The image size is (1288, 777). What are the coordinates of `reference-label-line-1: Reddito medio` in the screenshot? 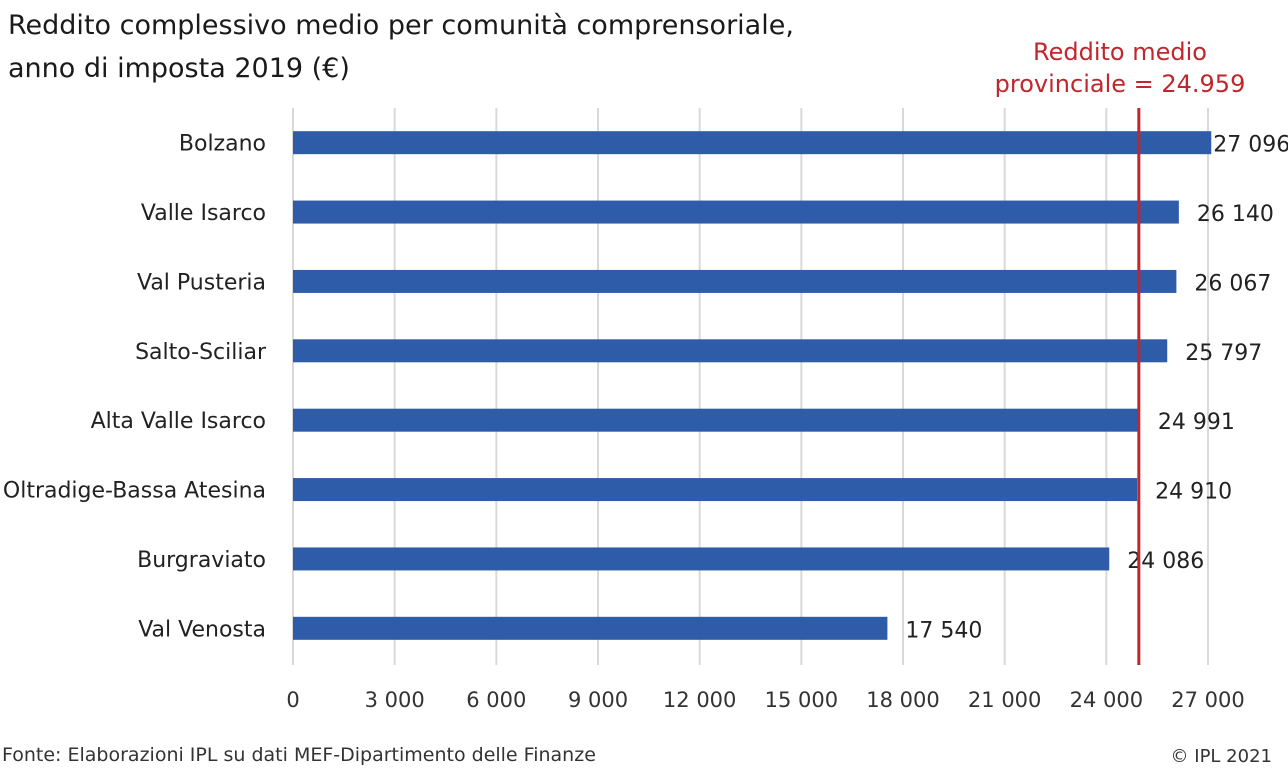 It's located at (1120, 52).